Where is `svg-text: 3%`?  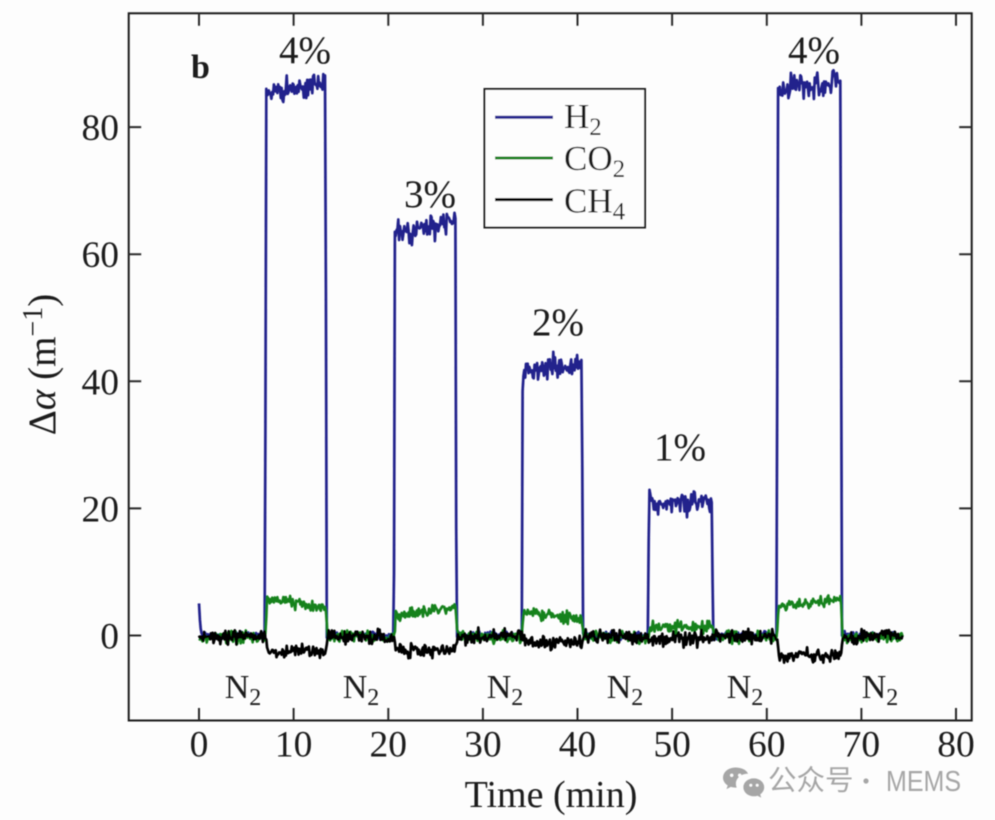 svg-text: 3% is located at coordinates (430, 194).